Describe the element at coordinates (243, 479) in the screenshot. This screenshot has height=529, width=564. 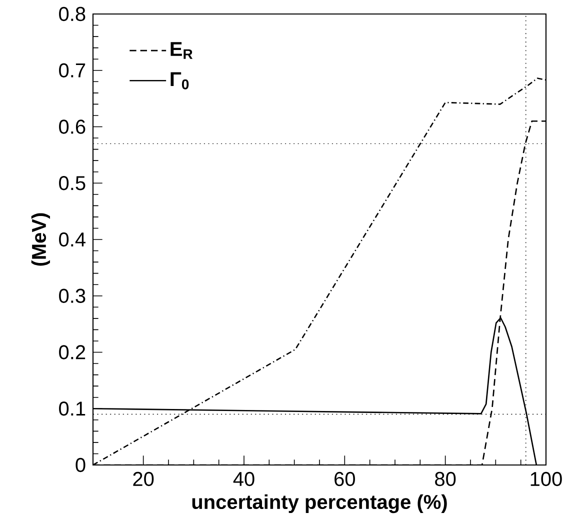
I see `x-tick-label: 40` at that location.